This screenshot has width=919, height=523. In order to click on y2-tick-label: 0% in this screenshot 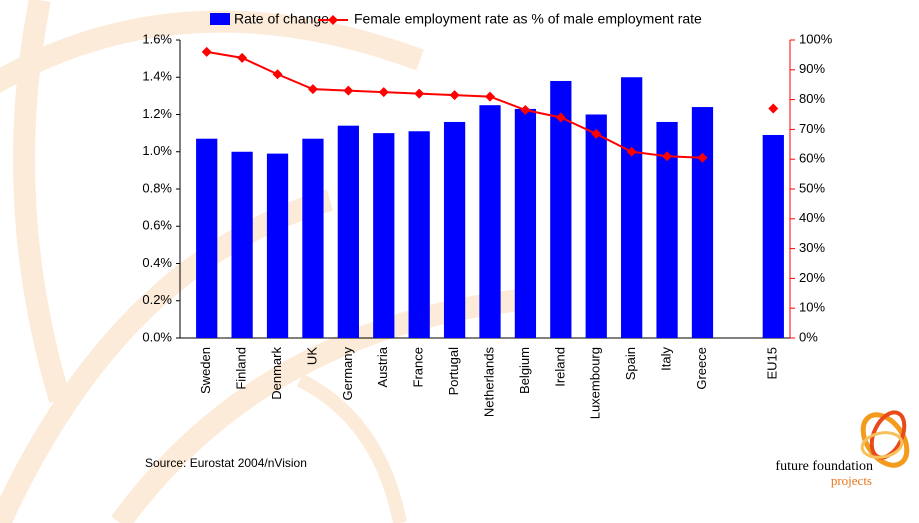, I will do `click(808, 336)`.